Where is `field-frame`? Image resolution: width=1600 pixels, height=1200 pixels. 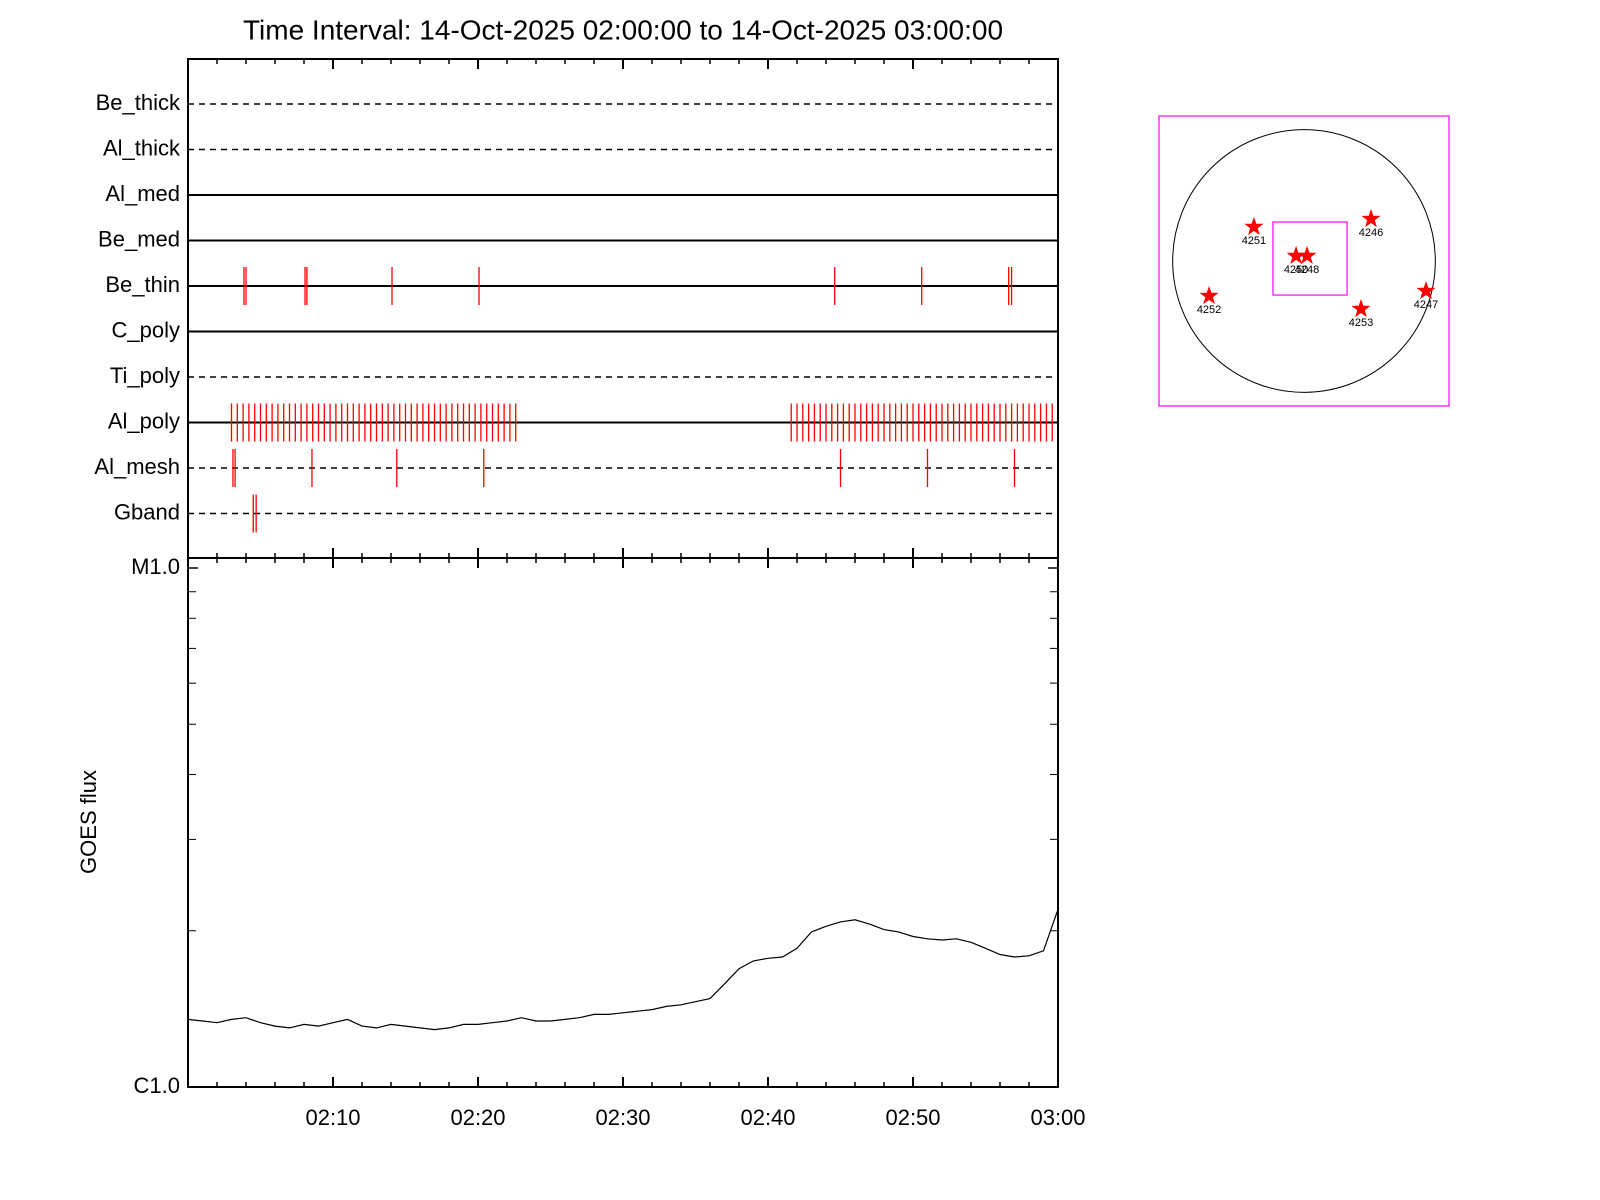 field-frame is located at coordinates (1304, 261).